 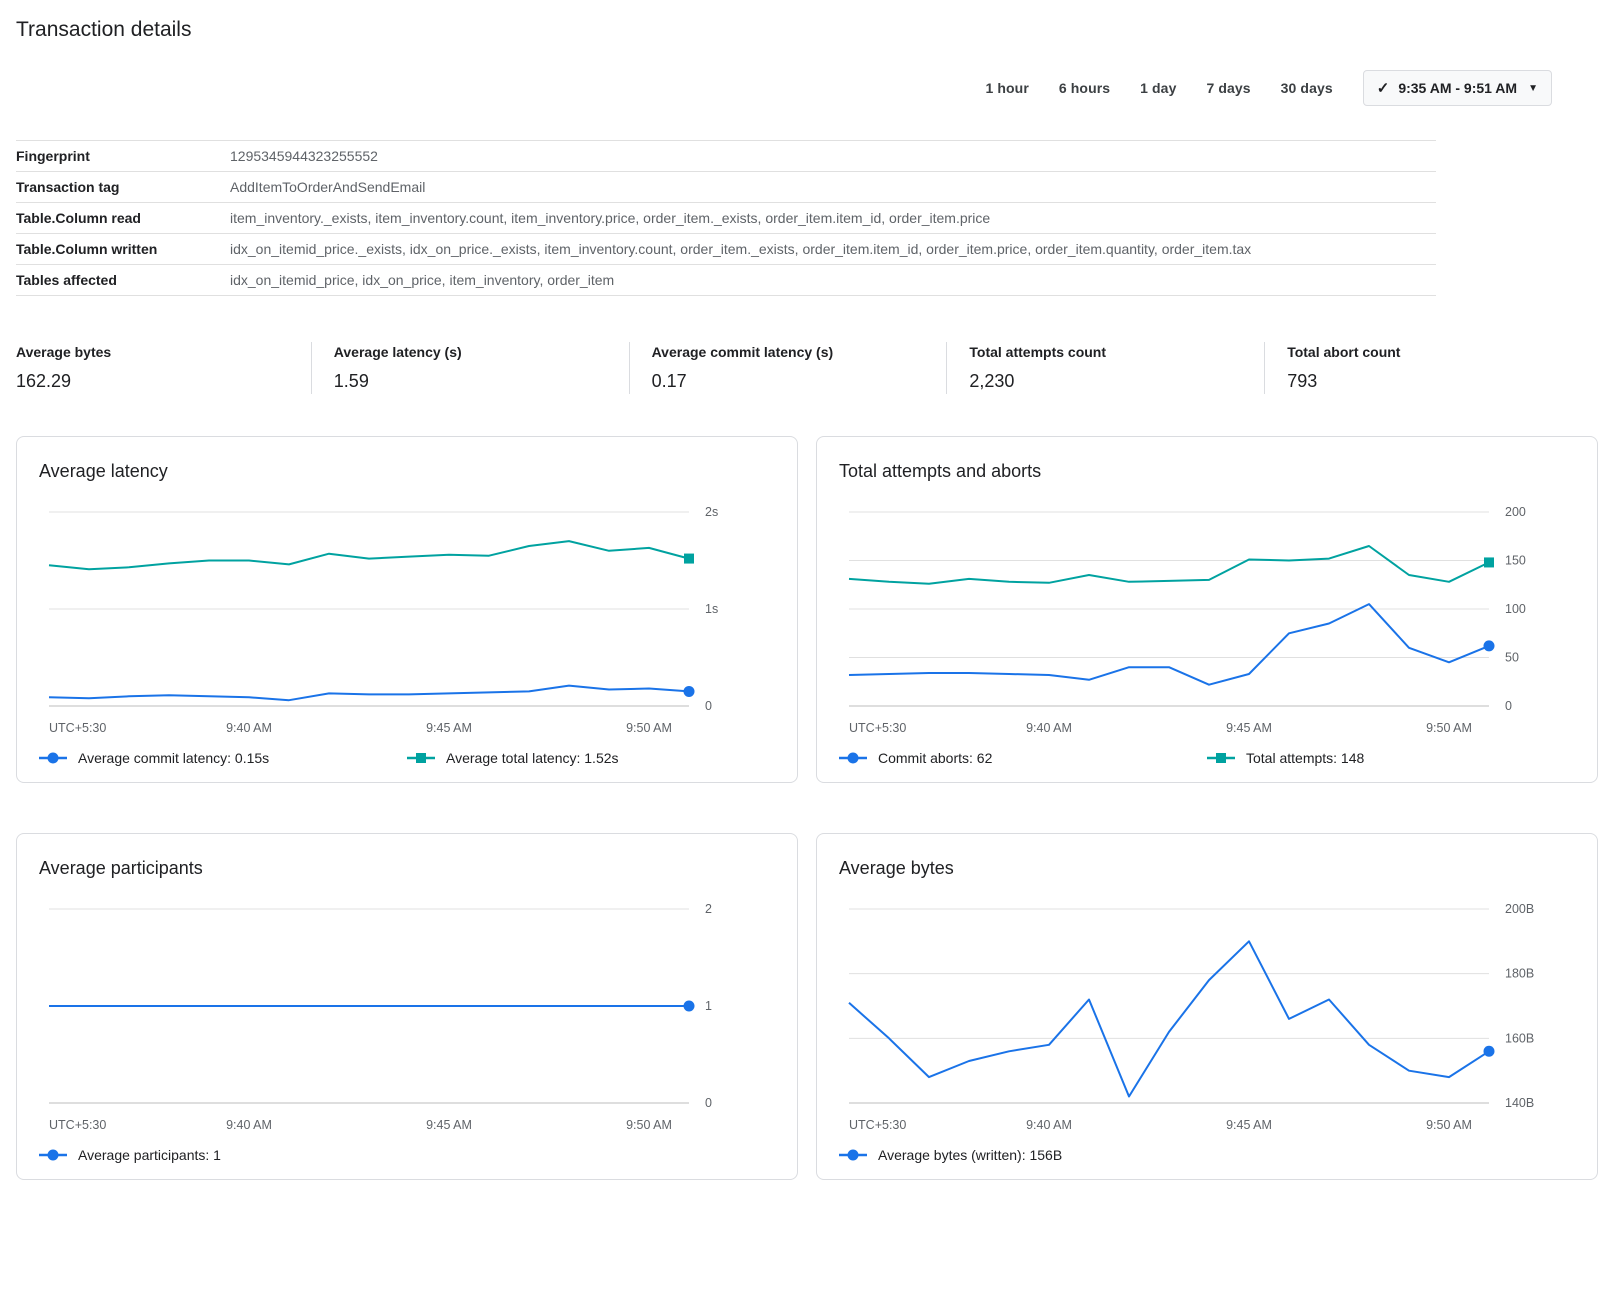 I want to click on detail-label: Tables affected, so click(x=66, y=280).